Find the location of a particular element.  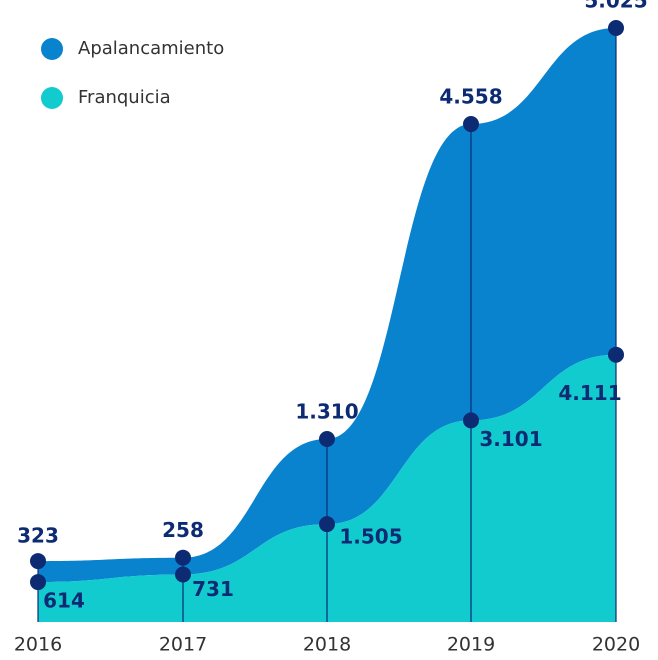

value-label: 731 is located at coordinates (213, 589).